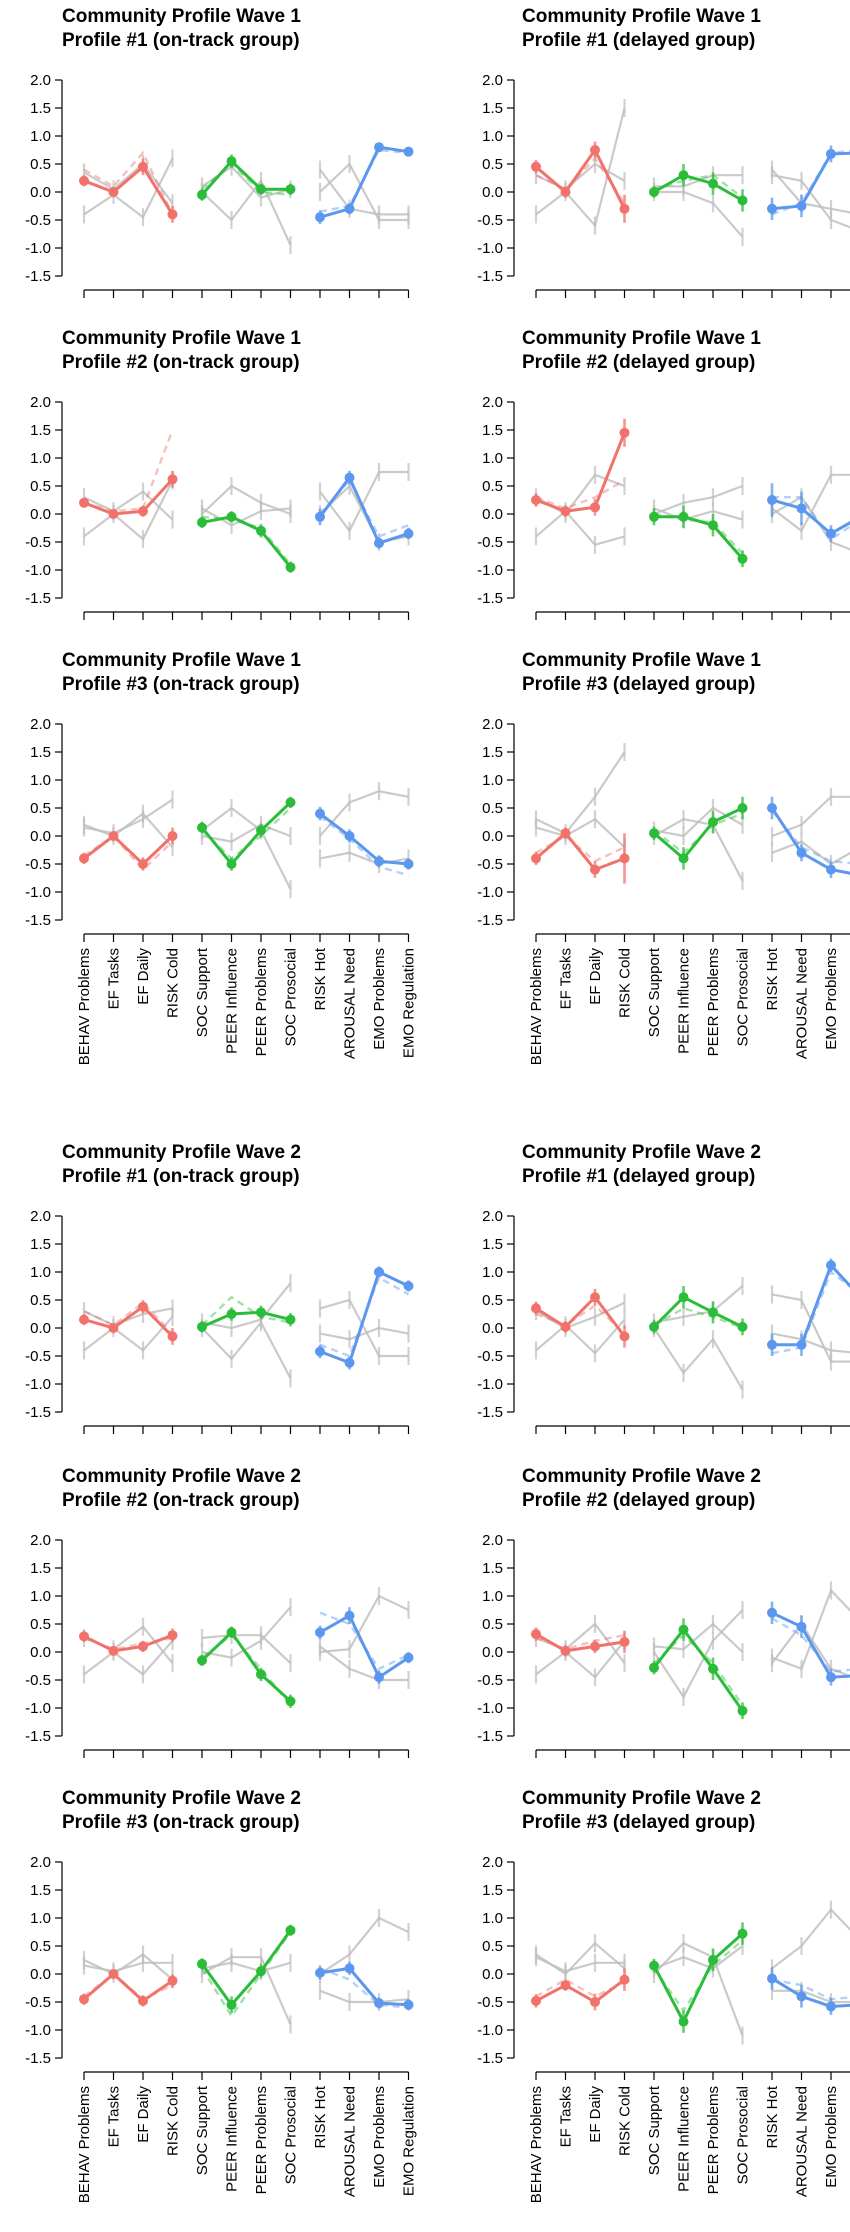  What do you see at coordinates (409, 1003) in the screenshot?
I see `x-tick-label: EMO Regulation` at bounding box center [409, 1003].